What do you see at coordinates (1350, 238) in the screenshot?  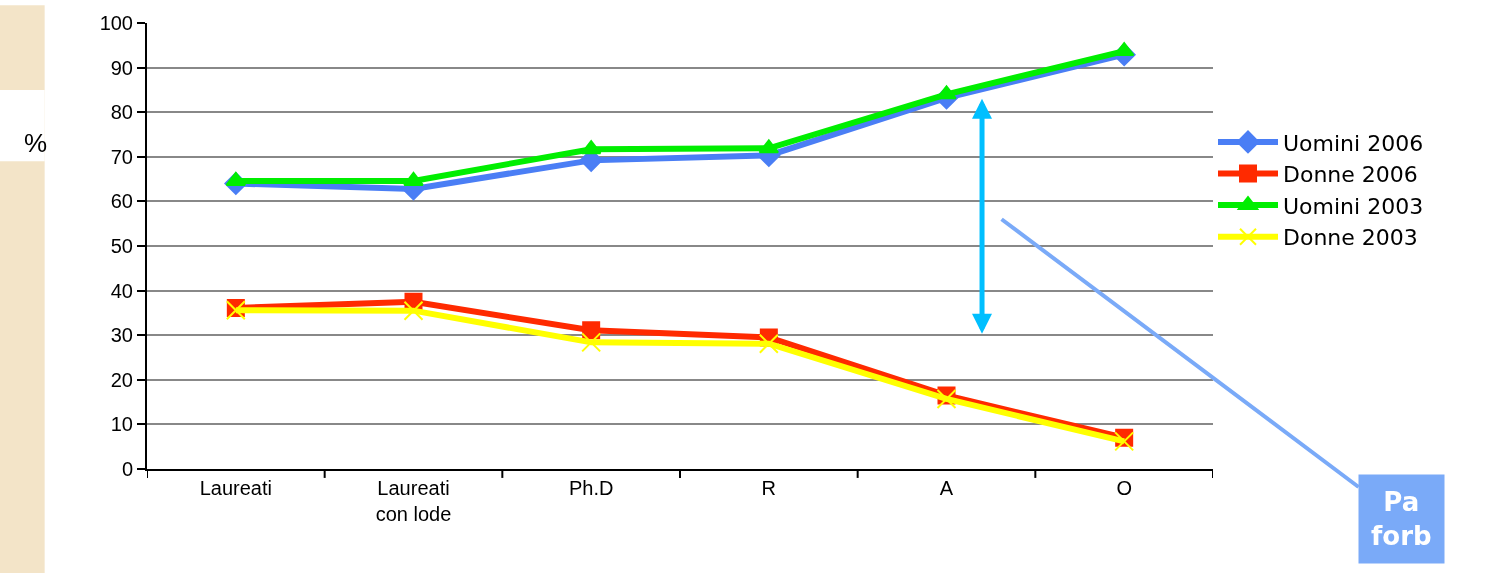 I see `legend-label: Donne 2003` at bounding box center [1350, 238].